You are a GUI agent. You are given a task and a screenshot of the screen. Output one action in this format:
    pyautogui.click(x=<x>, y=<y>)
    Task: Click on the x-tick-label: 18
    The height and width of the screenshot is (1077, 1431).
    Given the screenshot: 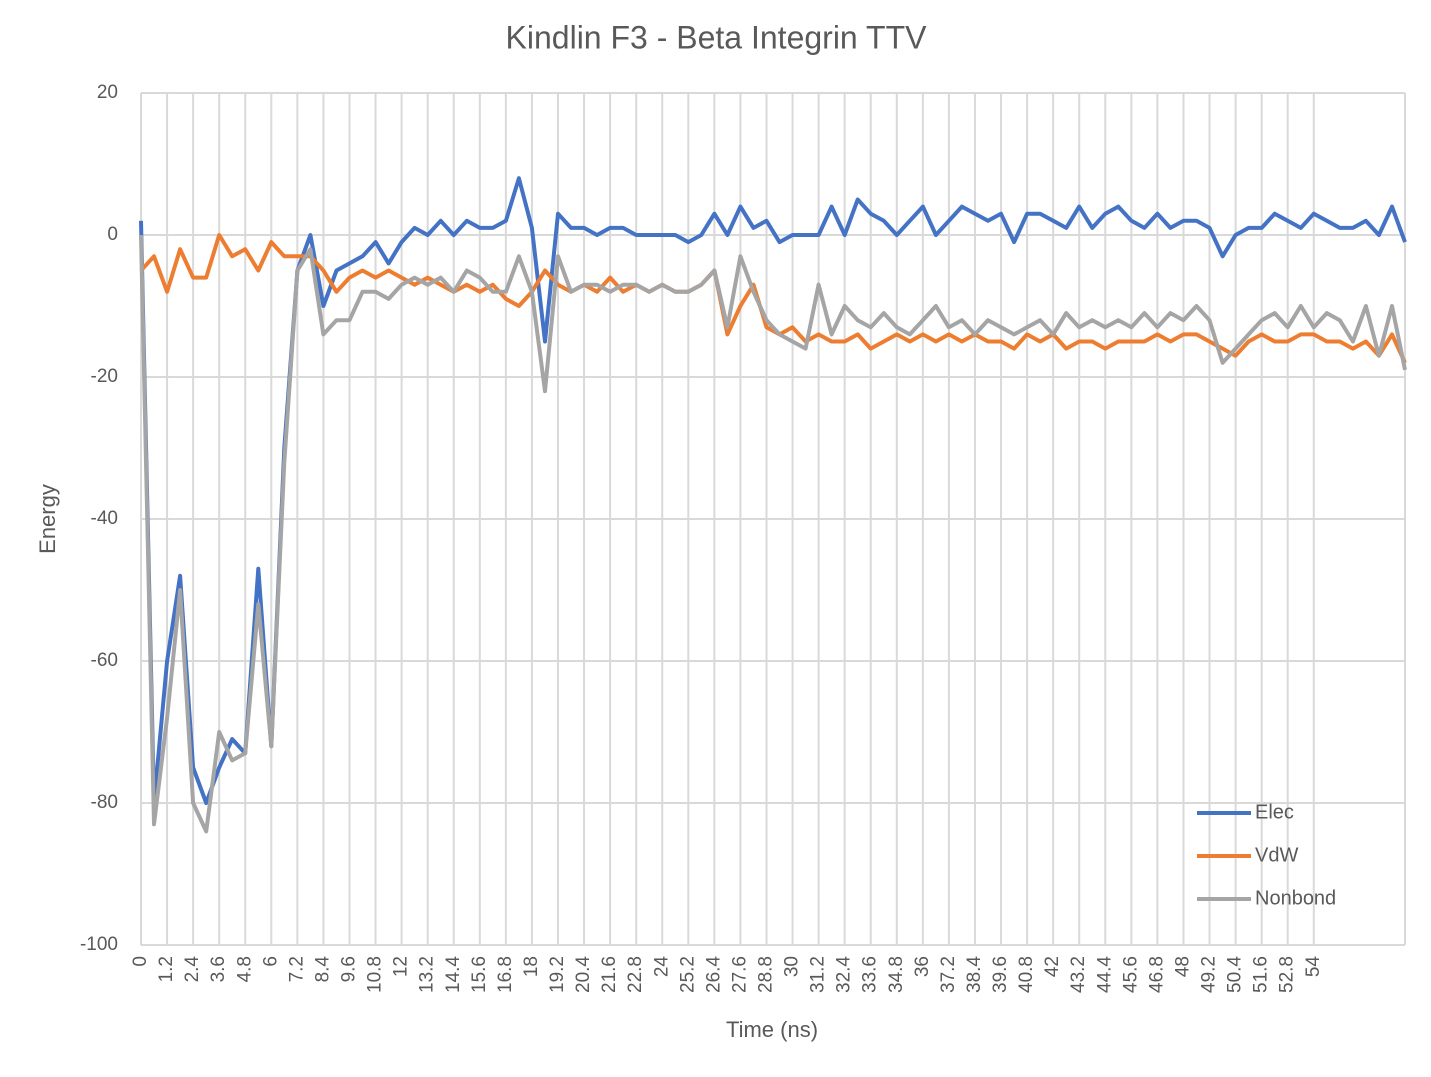 What is the action you would take?
    pyautogui.click(x=531, y=966)
    